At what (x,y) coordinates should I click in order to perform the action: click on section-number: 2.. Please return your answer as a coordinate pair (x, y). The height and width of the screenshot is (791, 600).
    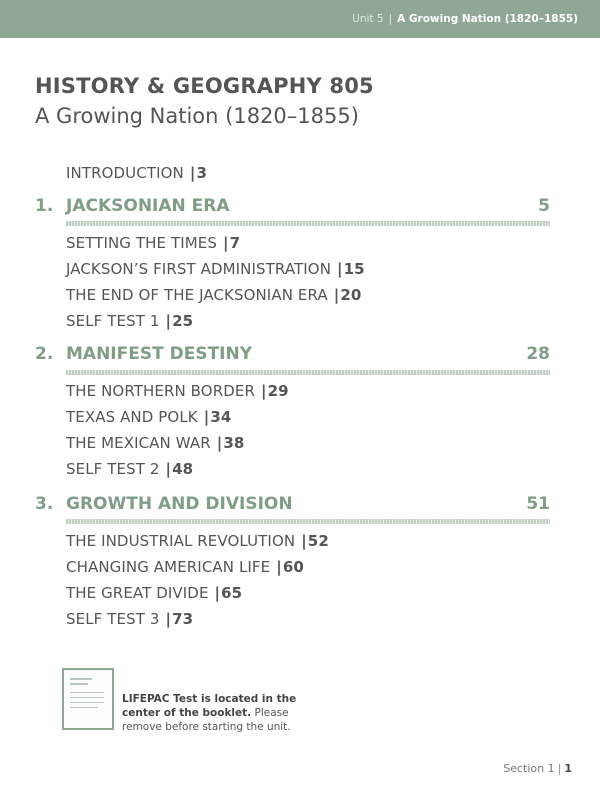
    Looking at the image, I should click on (44, 354).